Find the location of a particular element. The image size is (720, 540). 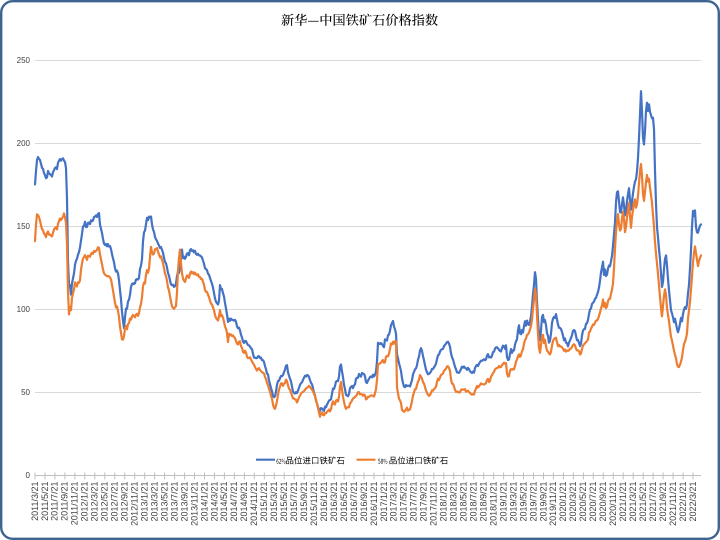

svg-text: 2015/7/21 is located at coordinates (294, 502).